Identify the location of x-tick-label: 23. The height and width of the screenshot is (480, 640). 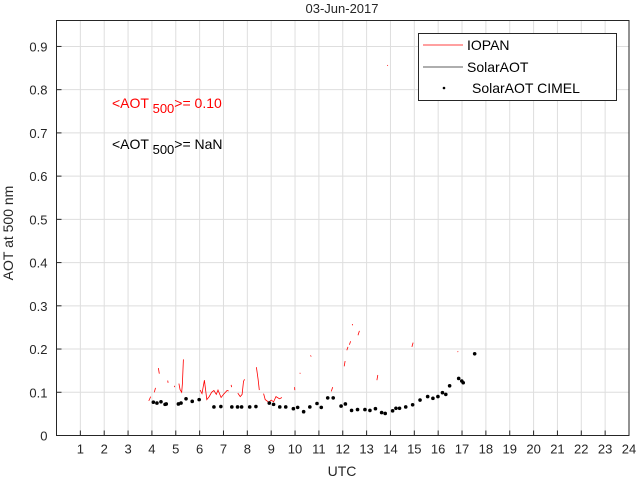
(605, 449).